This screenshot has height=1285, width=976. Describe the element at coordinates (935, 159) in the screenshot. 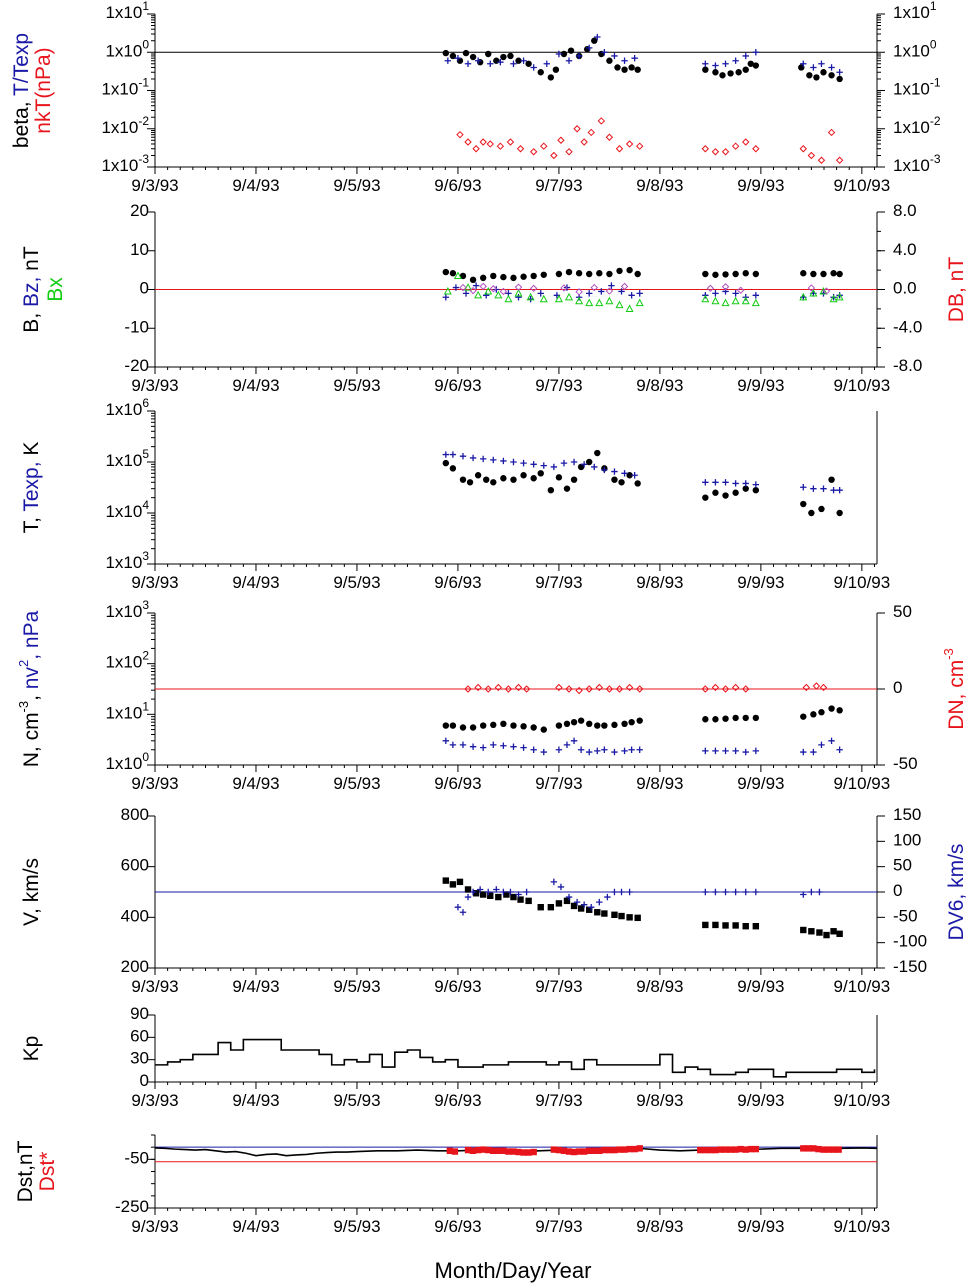

I see `tick-label-exponent: -3` at that location.